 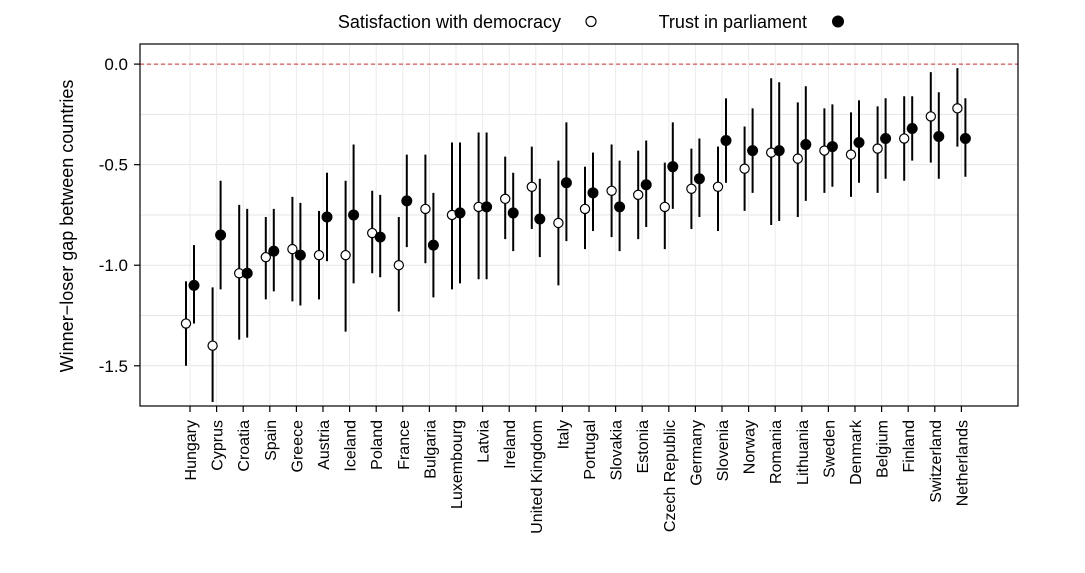 I want to click on x-tick-label-ireland: Ireland, so click(x=510, y=444).